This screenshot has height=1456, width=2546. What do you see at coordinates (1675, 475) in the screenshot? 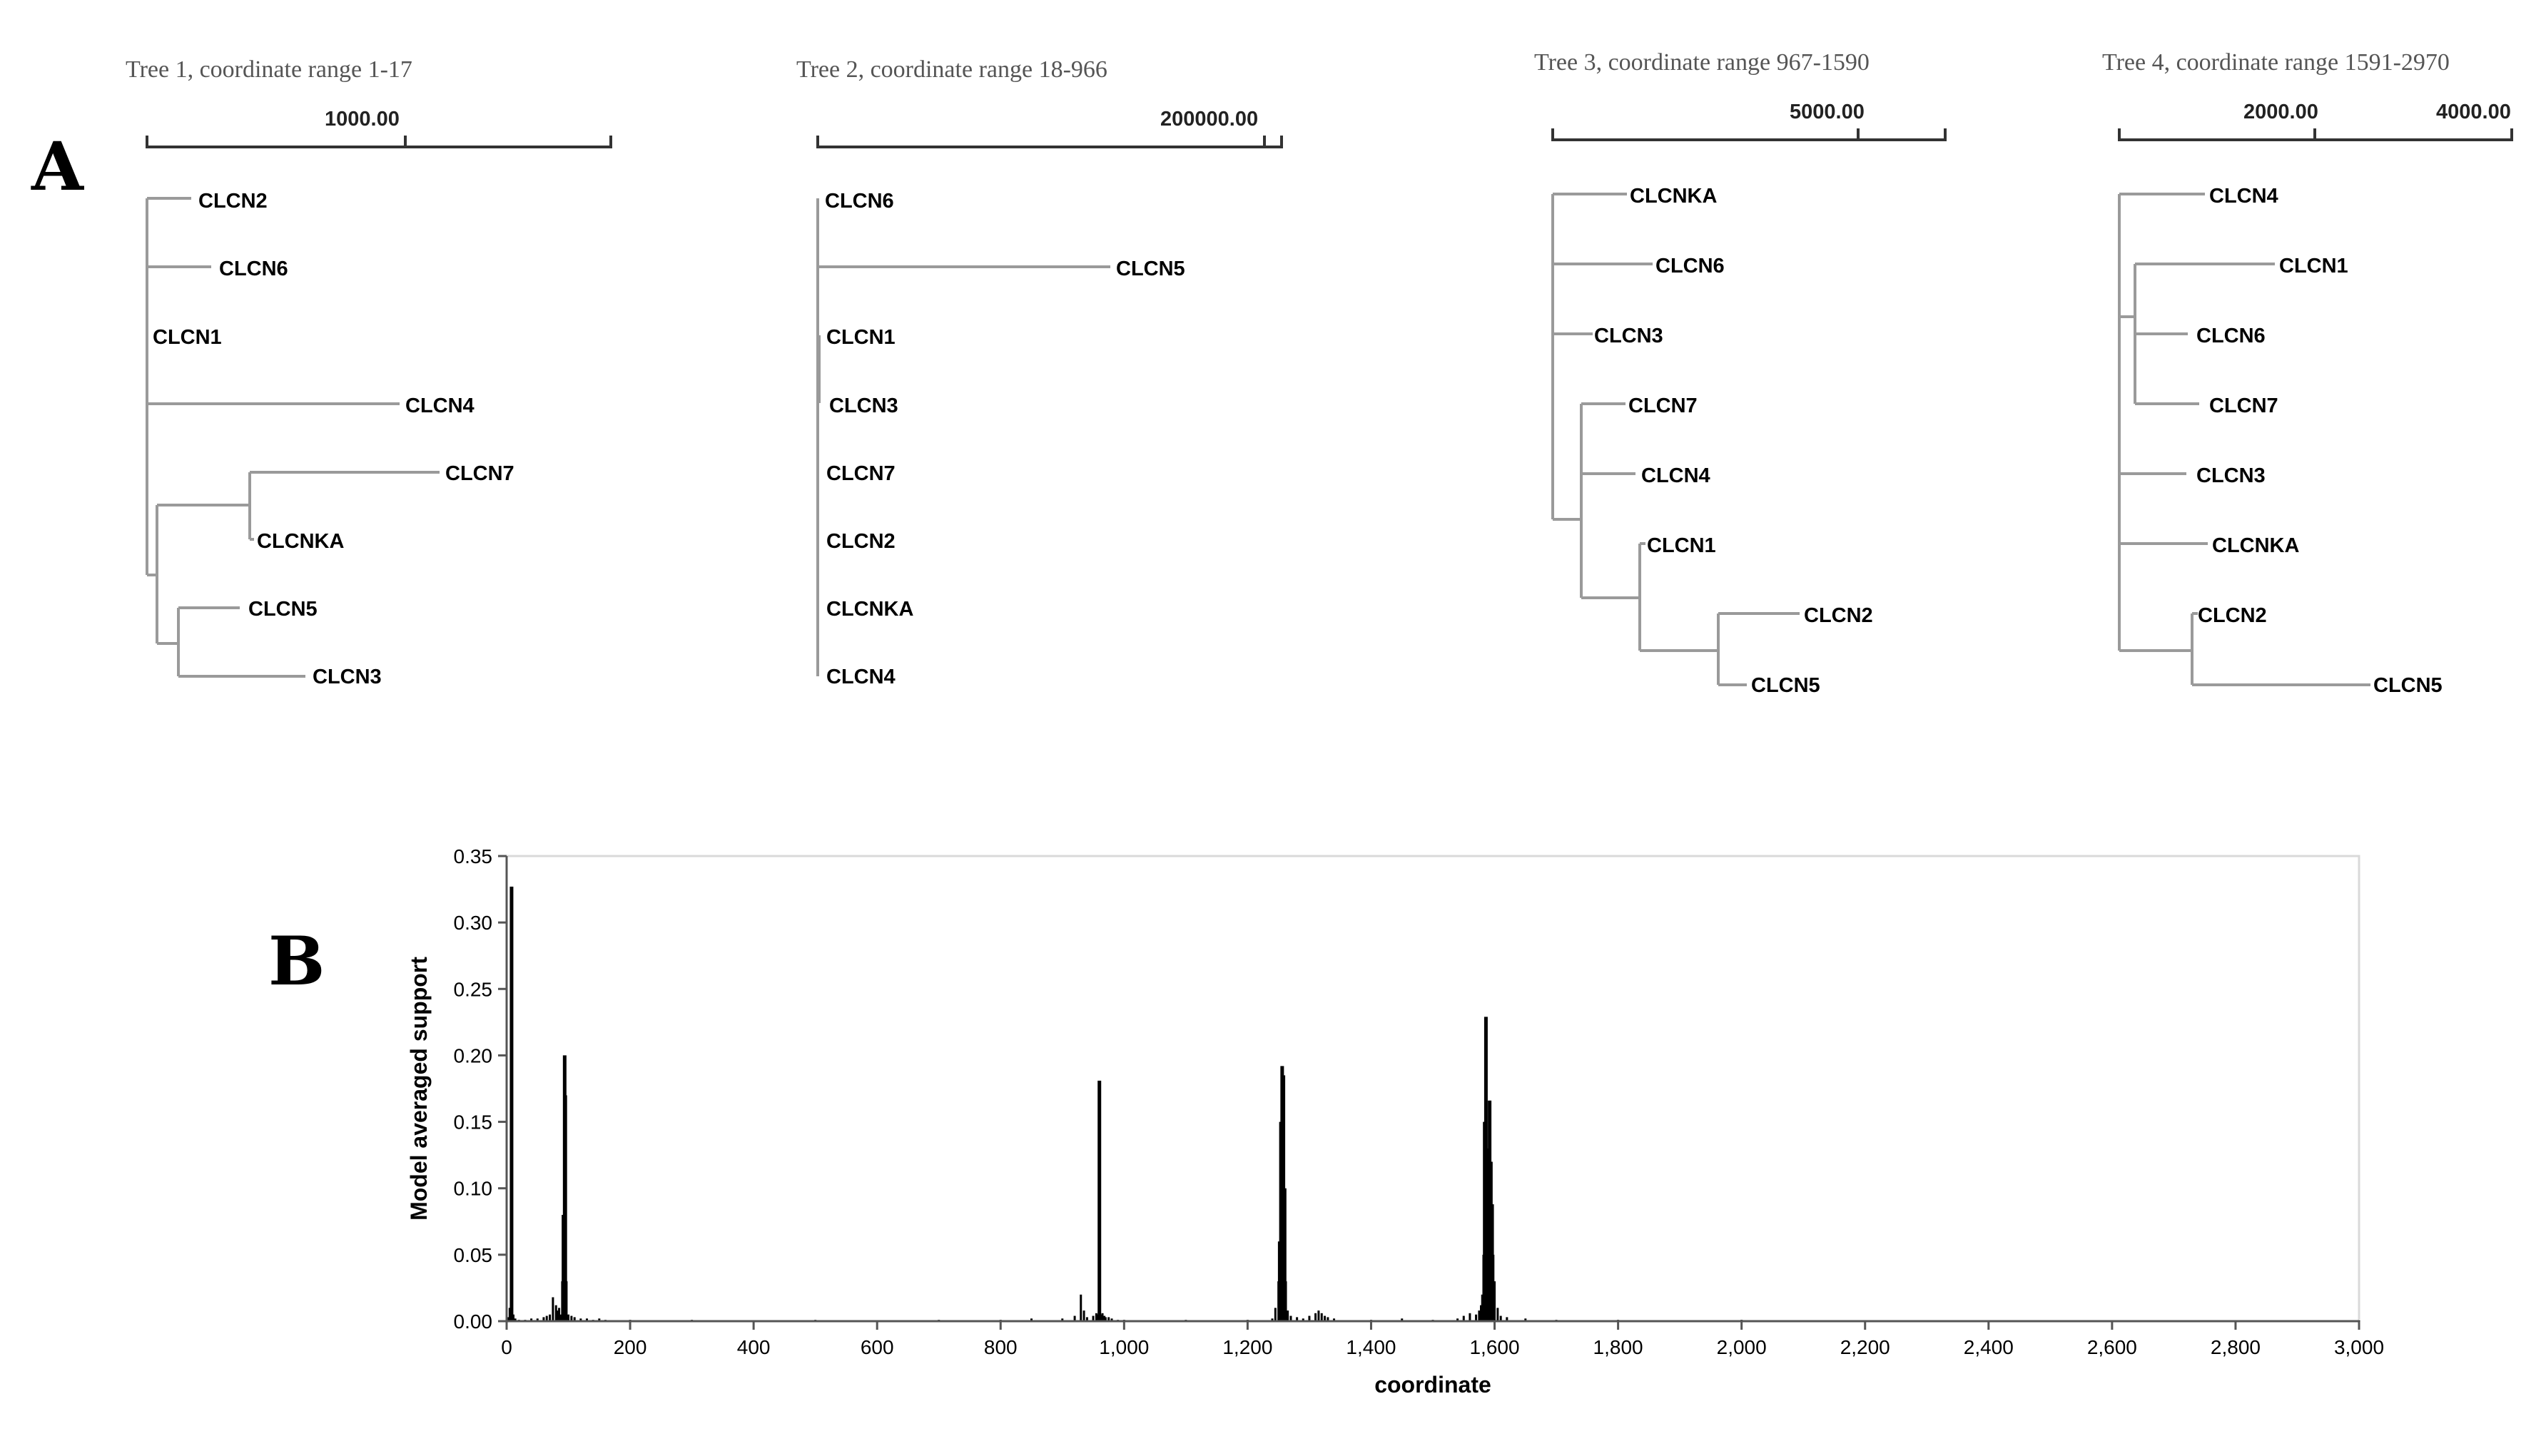
I see `tree-3-leaf: CLCN4` at bounding box center [1675, 475].